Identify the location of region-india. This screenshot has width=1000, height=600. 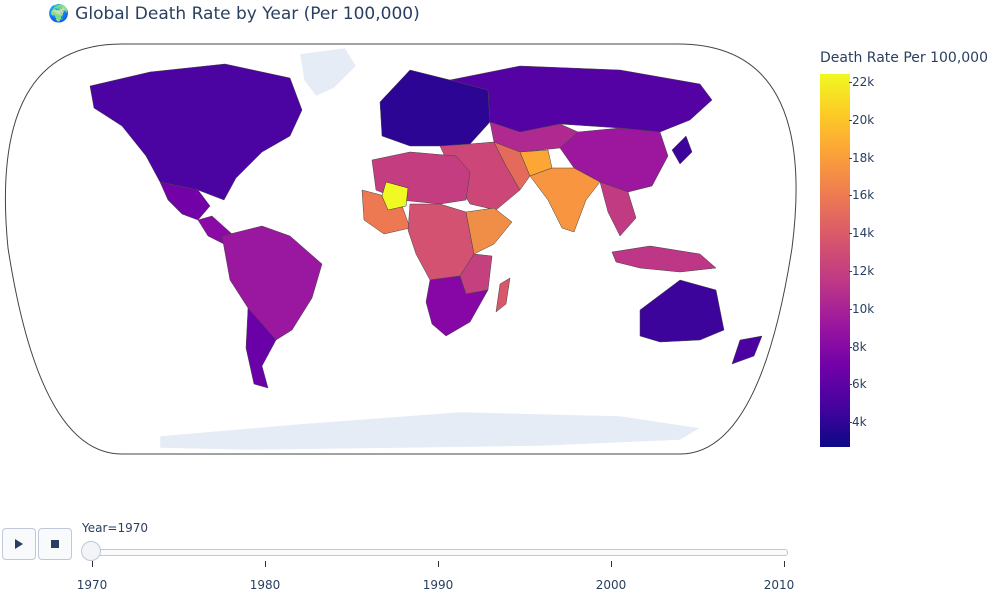
(565, 200).